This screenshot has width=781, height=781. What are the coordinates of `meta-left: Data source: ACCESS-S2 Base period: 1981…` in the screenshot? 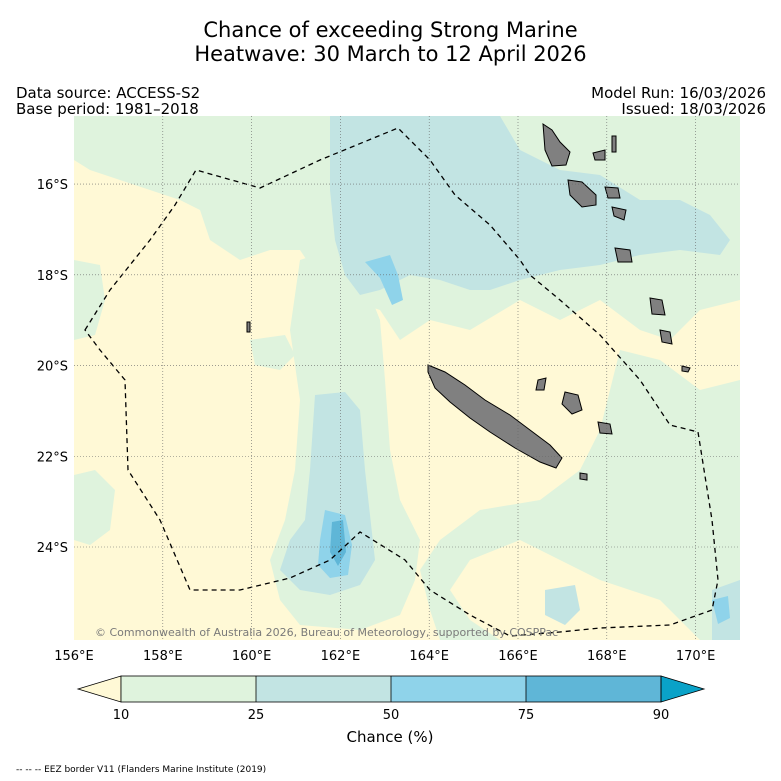 It's located at (108, 101).